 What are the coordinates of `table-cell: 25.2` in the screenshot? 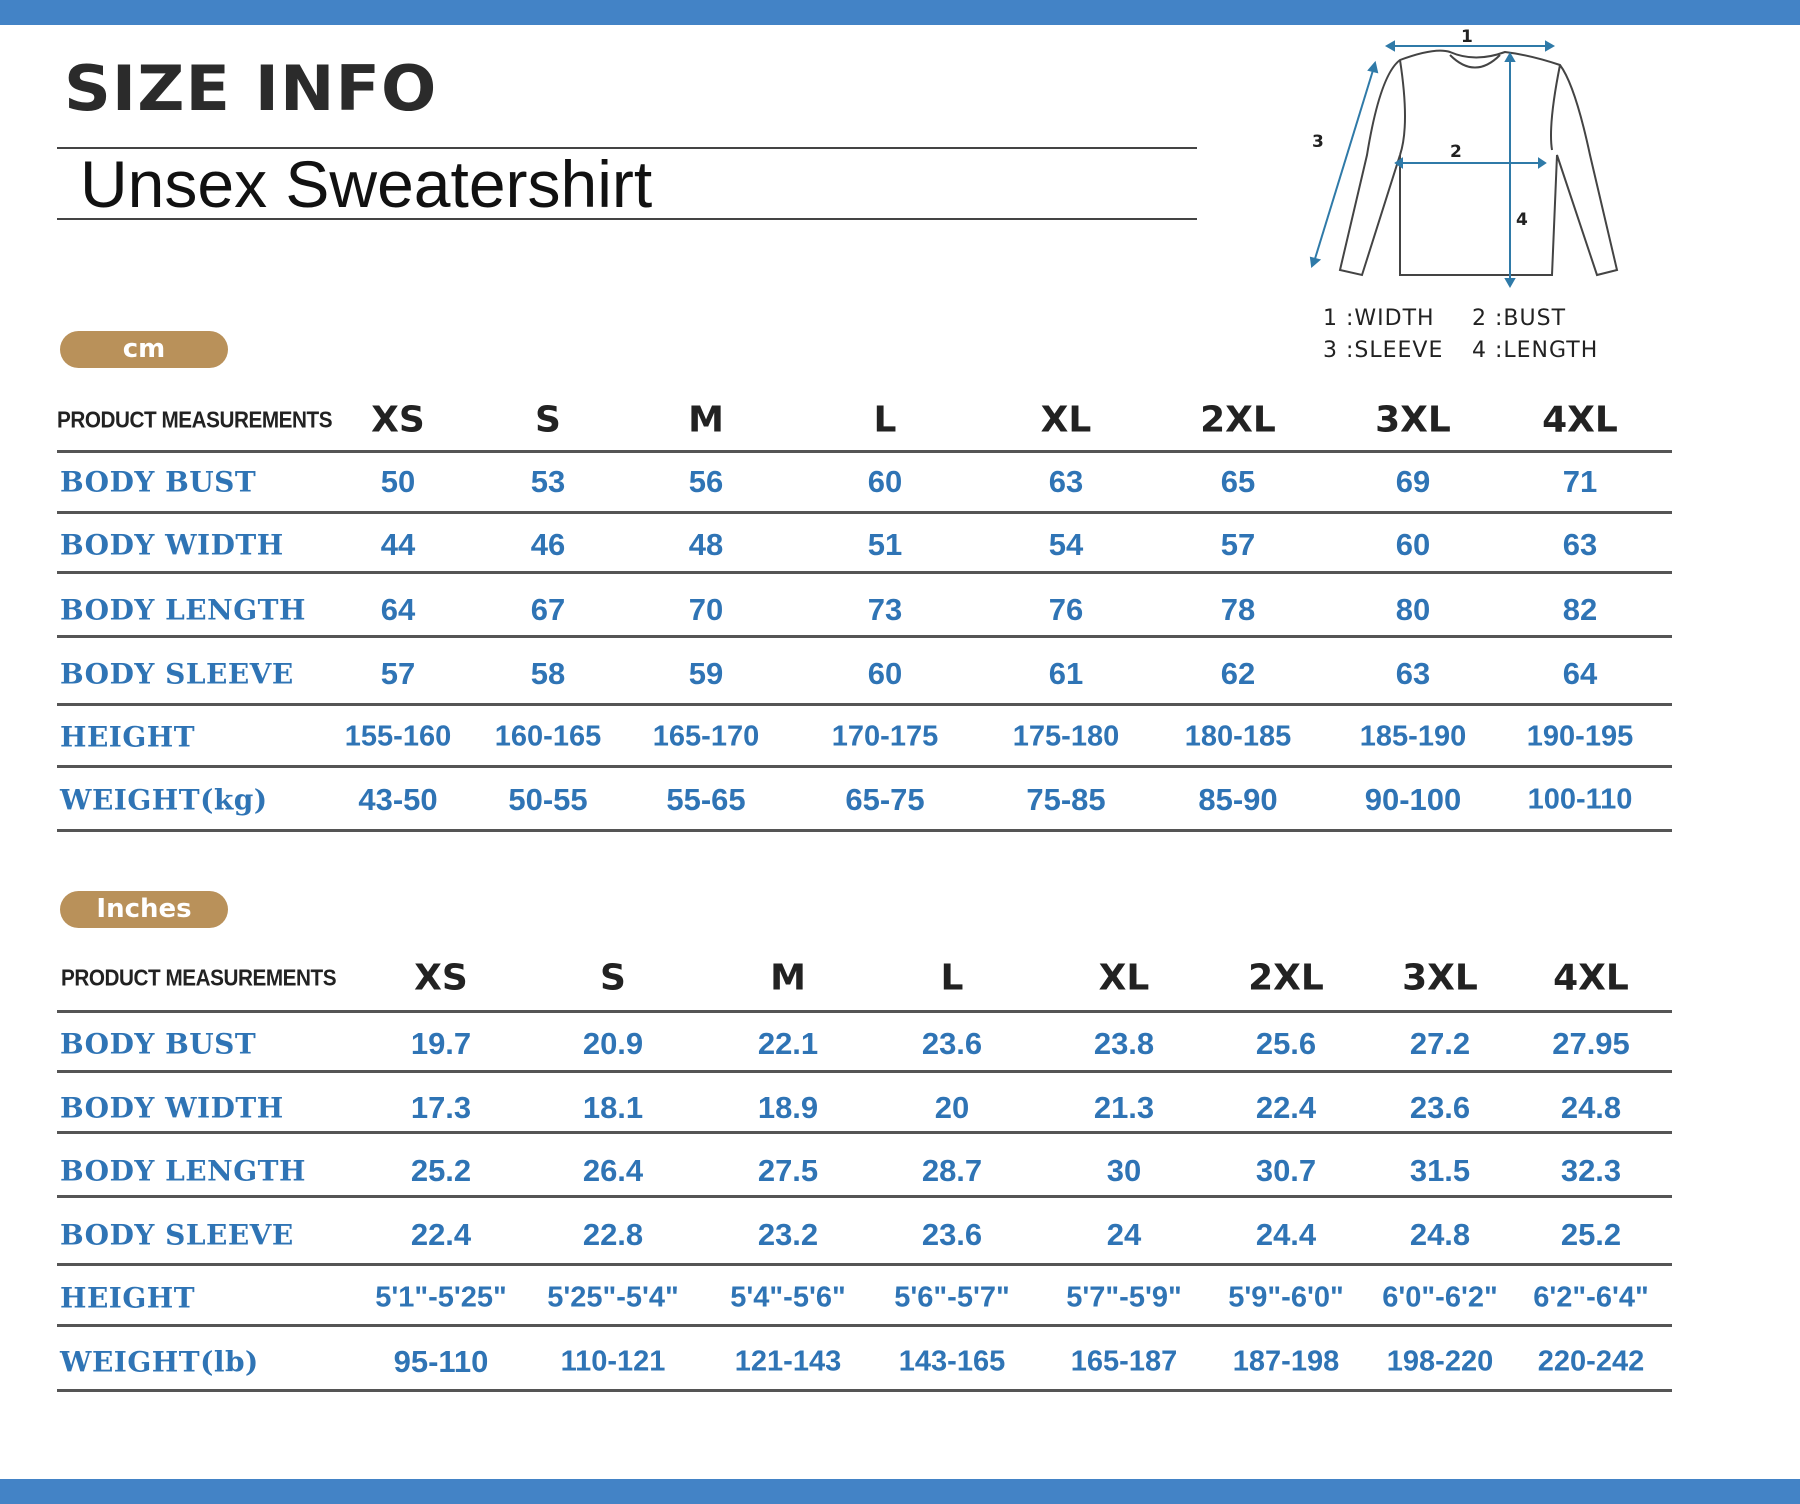 It's located at (1591, 1234).